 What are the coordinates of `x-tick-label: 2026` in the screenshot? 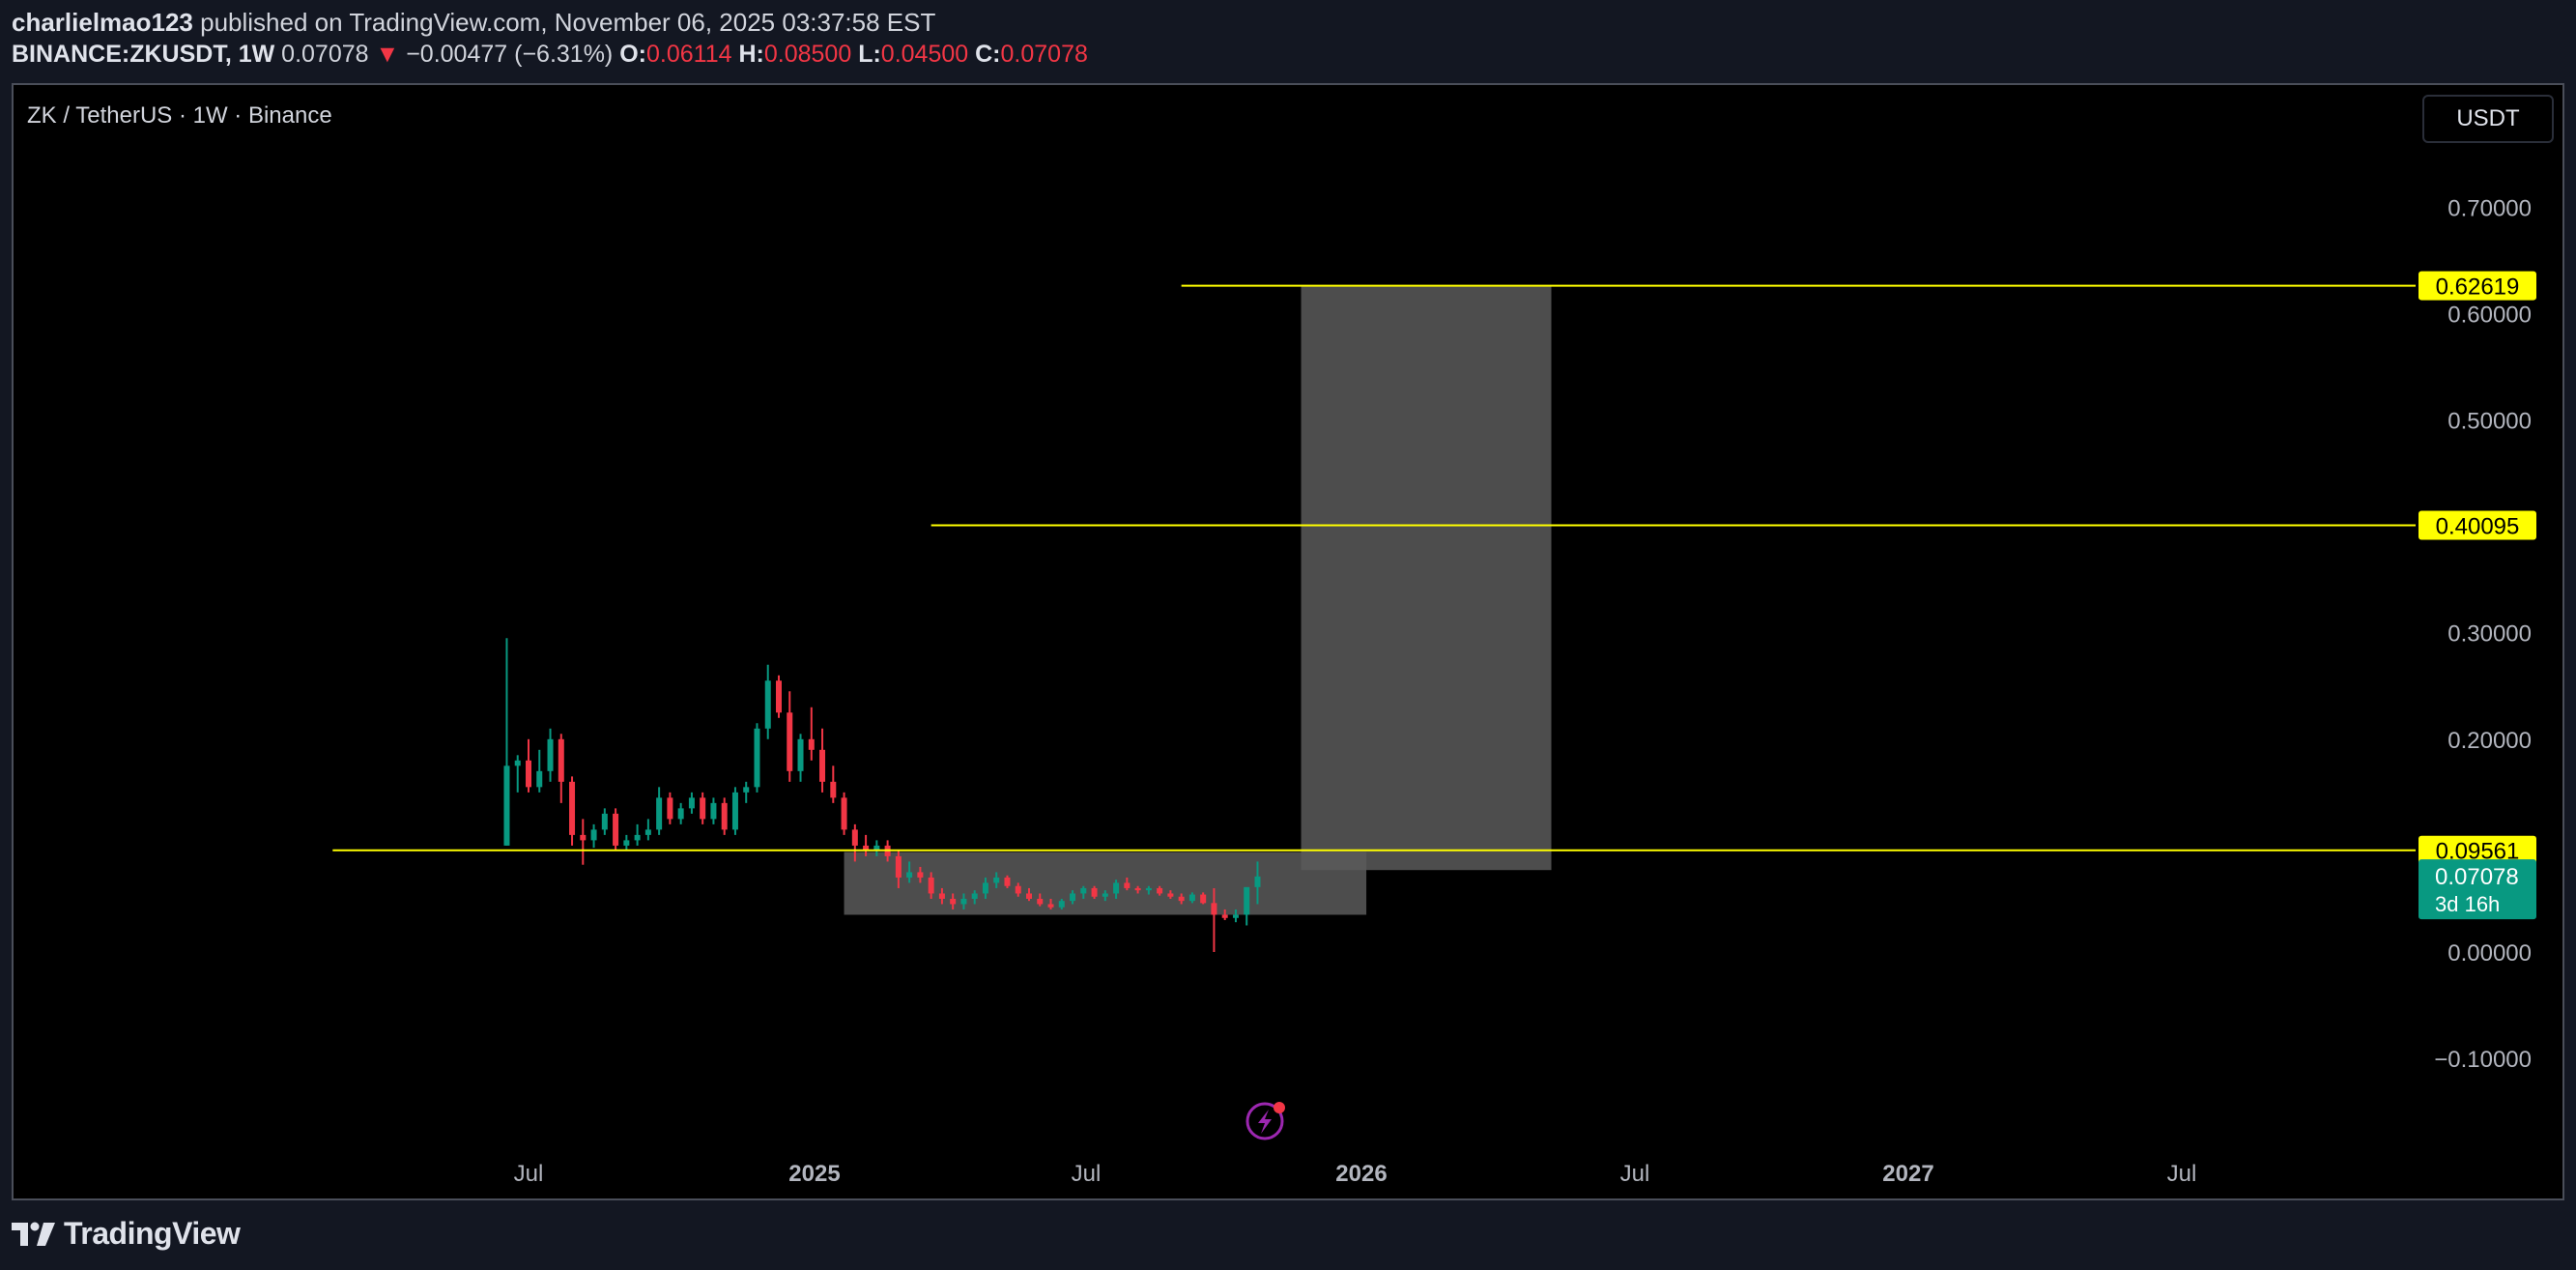 It's located at (1361, 1174).